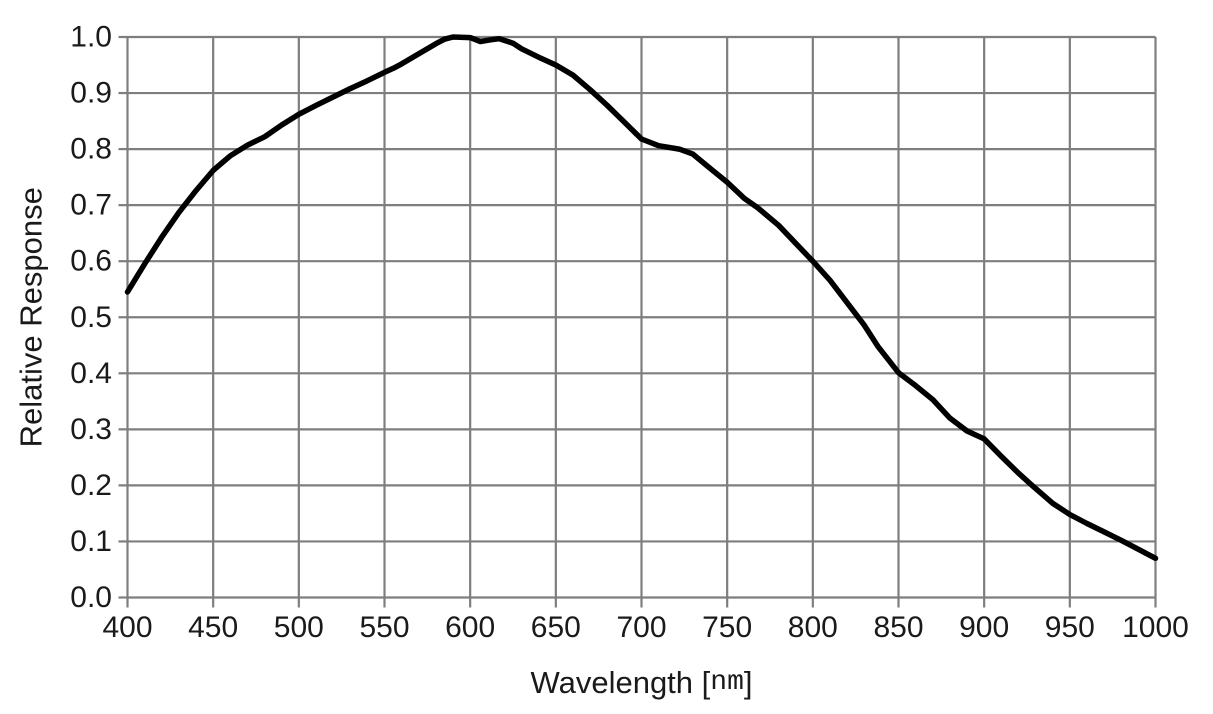 The height and width of the screenshot is (714, 1213). Describe the element at coordinates (91, 37) in the screenshot. I see `y-tick-label: 1.0` at that location.